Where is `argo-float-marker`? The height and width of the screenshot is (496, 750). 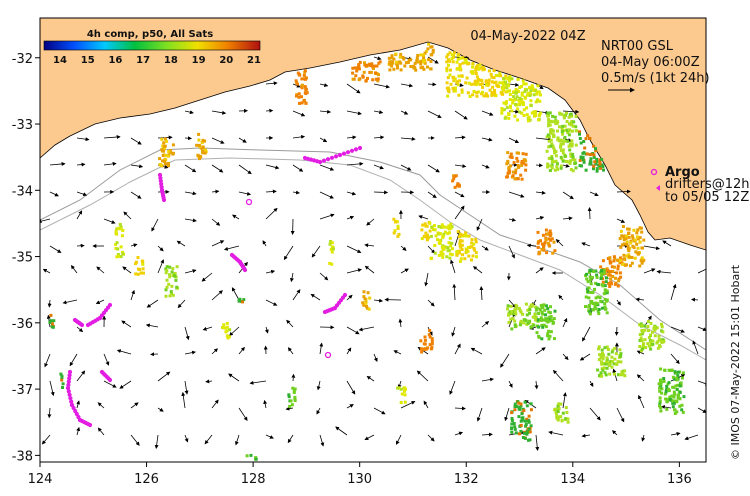 argo-float-marker is located at coordinates (328, 355).